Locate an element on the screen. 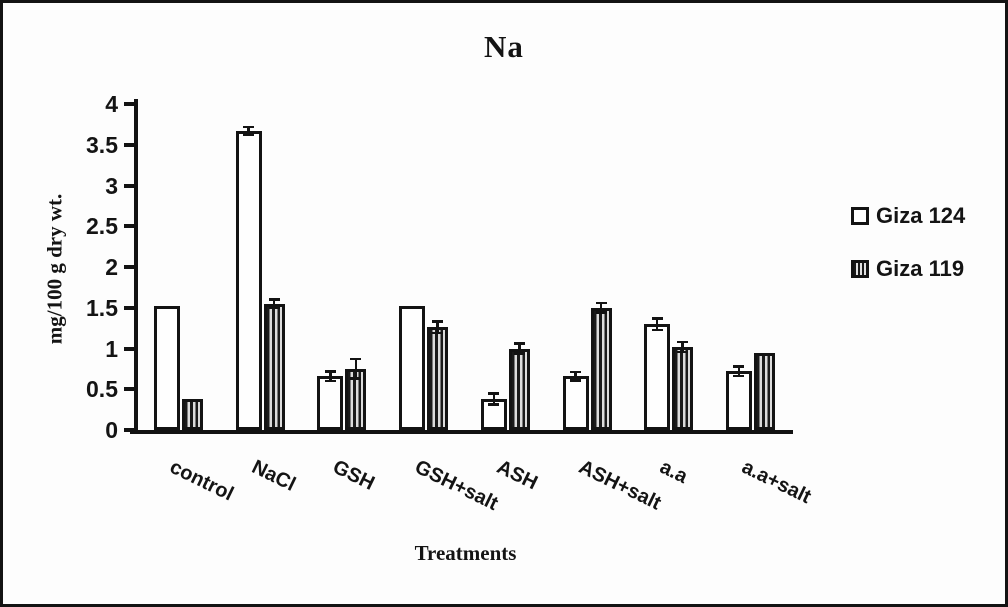 This screenshot has height=607, width=1008. chart-title: Na is located at coordinates (504, 46).